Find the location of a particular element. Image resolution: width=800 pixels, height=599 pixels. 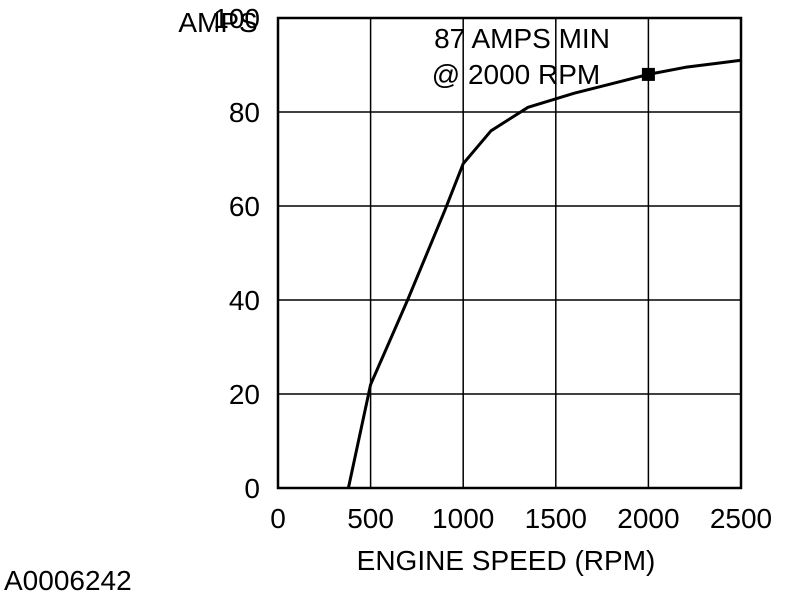

annotation-line-2: @ 2000 RPM is located at coordinates (516, 74).